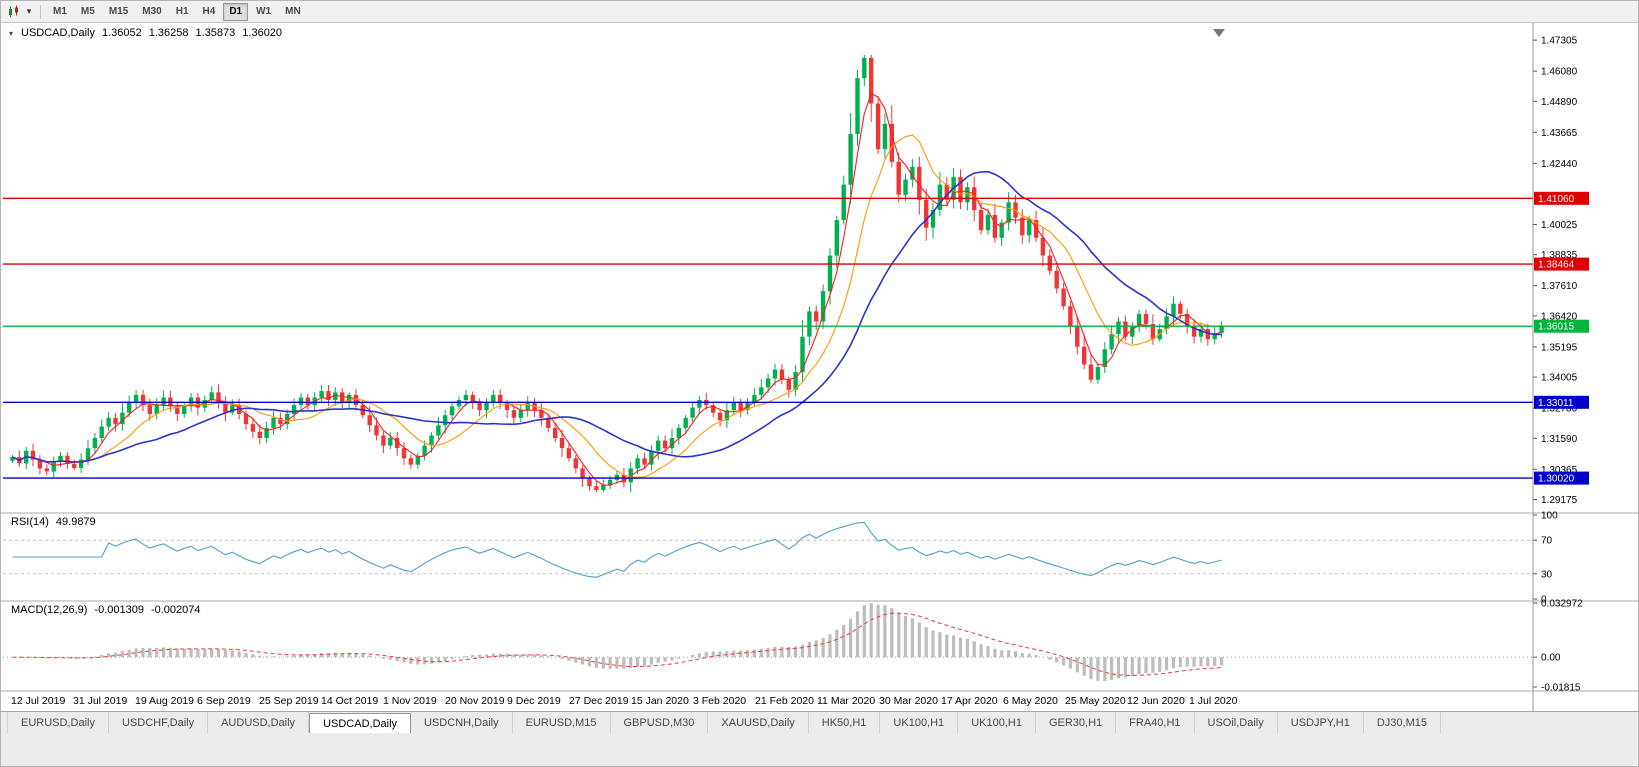 The image size is (1639, 767). What do you see at coordinates (1095, 701) in the screenshot?
I see `date-label: 25 May 2020` at bounding box center [1095, 701].